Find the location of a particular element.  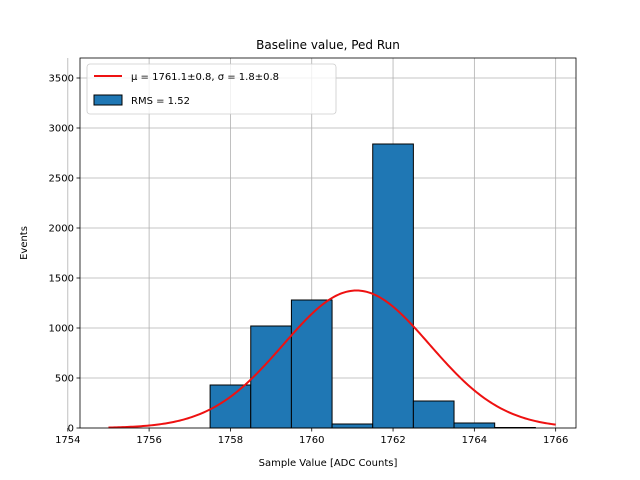

y-axis-label: Events is located at coordinates (24, 243).